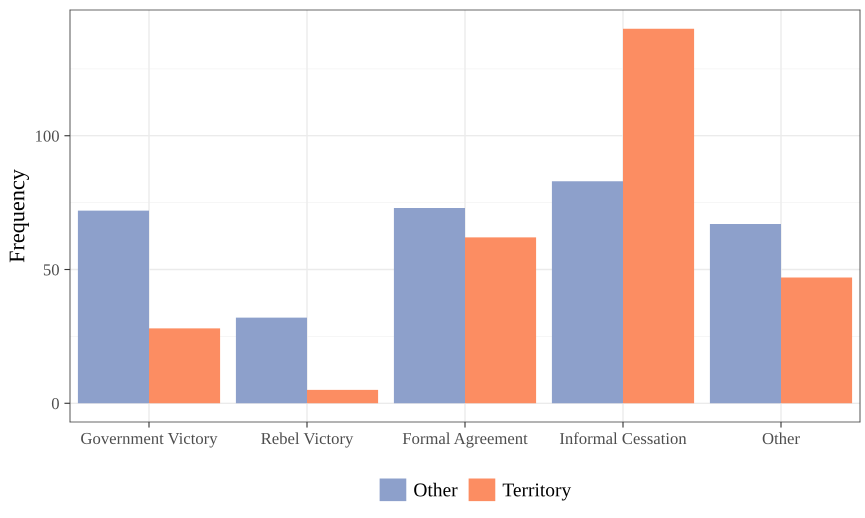 The width and height of the screenshot is (865, 518). I want to click on y-tick-label: 100, so click(47, 136).